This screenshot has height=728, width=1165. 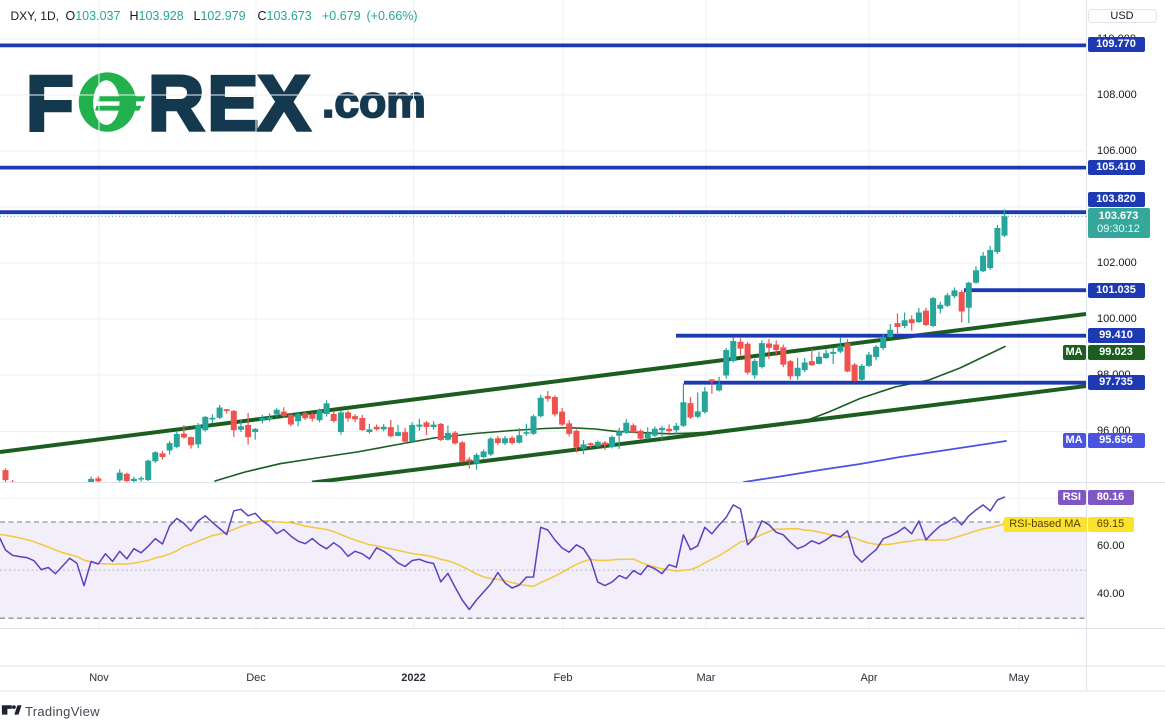 I want to click on svg-text: E, so click(x=233, y=103).